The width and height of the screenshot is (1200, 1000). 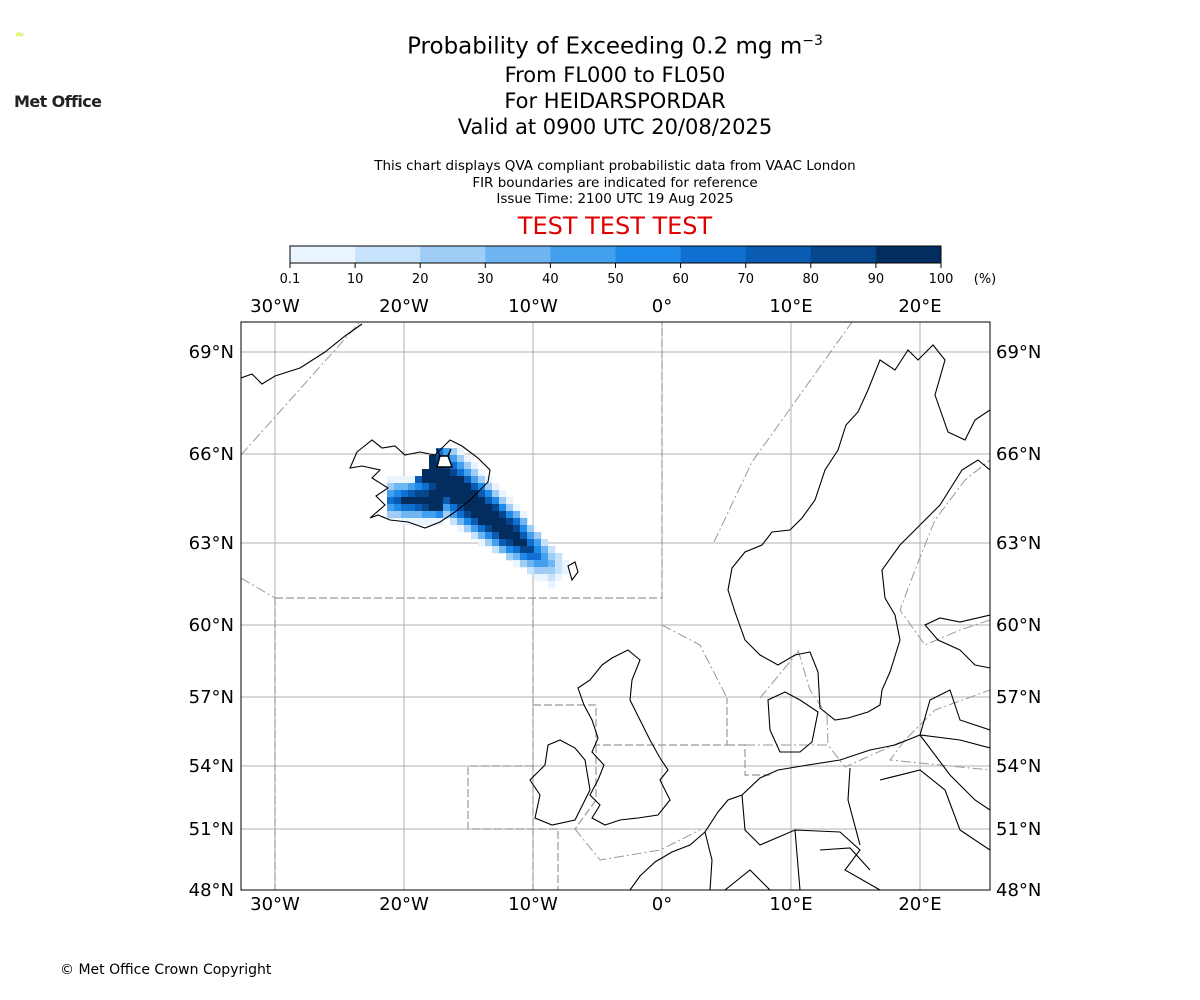 I want to click on lat-label-right: 51°N, so click(x=1018, y=829).